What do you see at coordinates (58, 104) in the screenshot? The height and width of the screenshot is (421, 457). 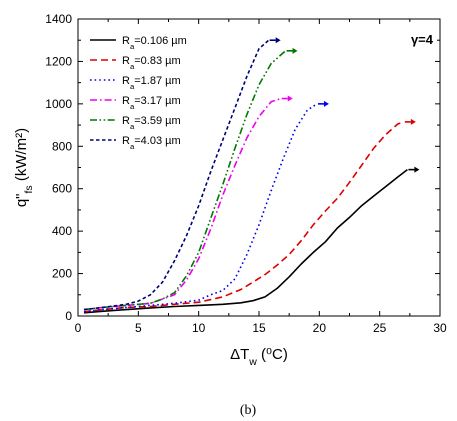 I see `y-tick-label: 1000` at bounding box center [58, 104].